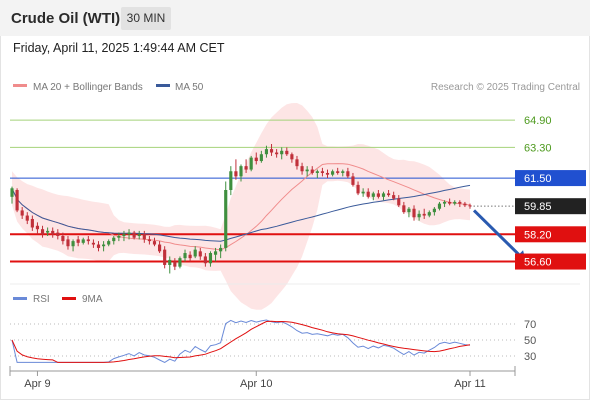  What do you see at coordinates (496, 232) in the screenshot?
I see `forecast-arrow-shaft` at bounding box center [496, 232].